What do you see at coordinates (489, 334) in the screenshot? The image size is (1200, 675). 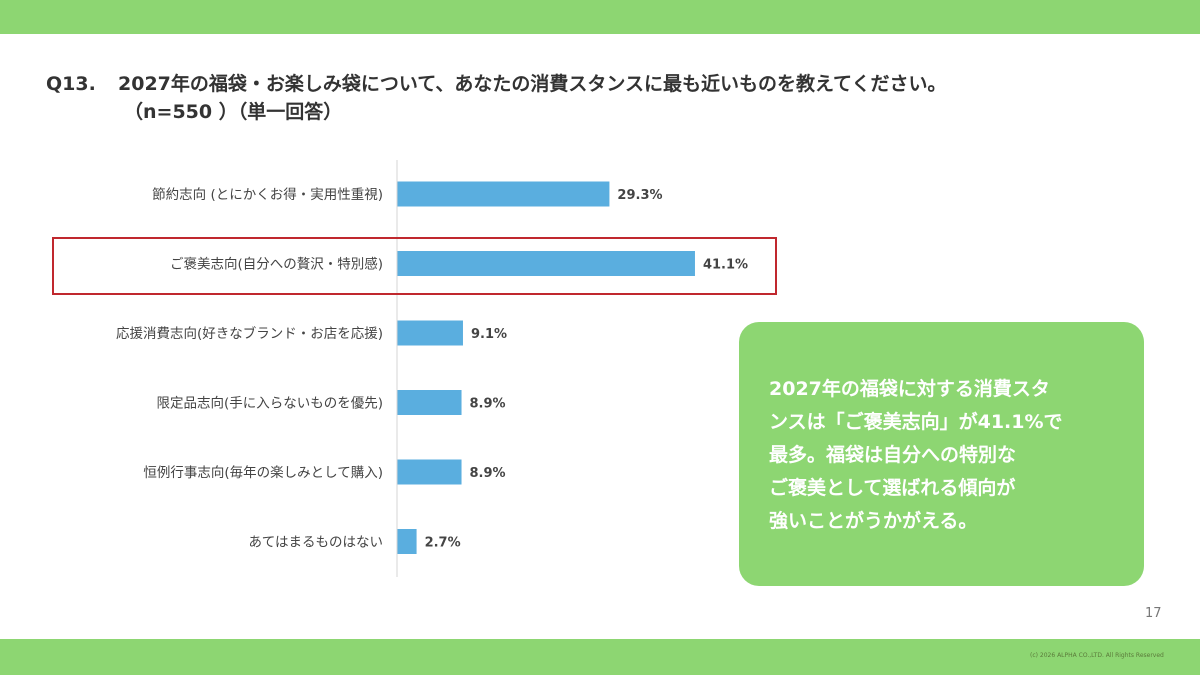 I see `value-label: 9.1%` at bounding box center [489, 334].